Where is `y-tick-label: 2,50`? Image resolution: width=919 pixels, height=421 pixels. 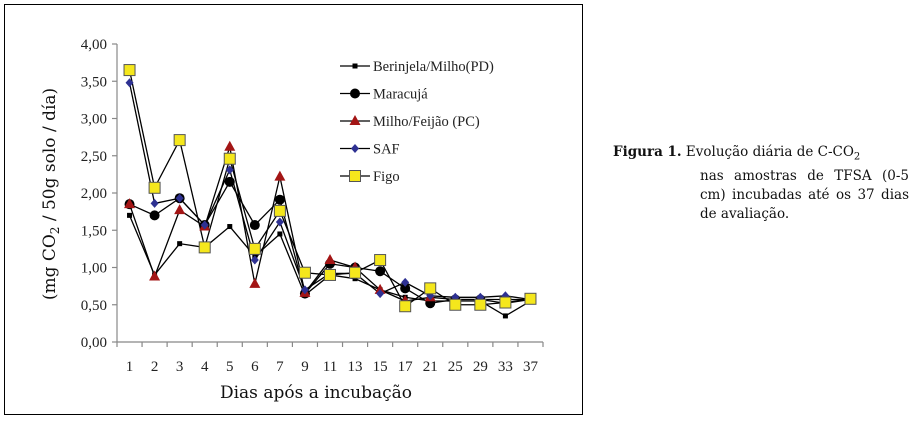 y-tick-label: 2,50 is located at coordinates (94, 157).